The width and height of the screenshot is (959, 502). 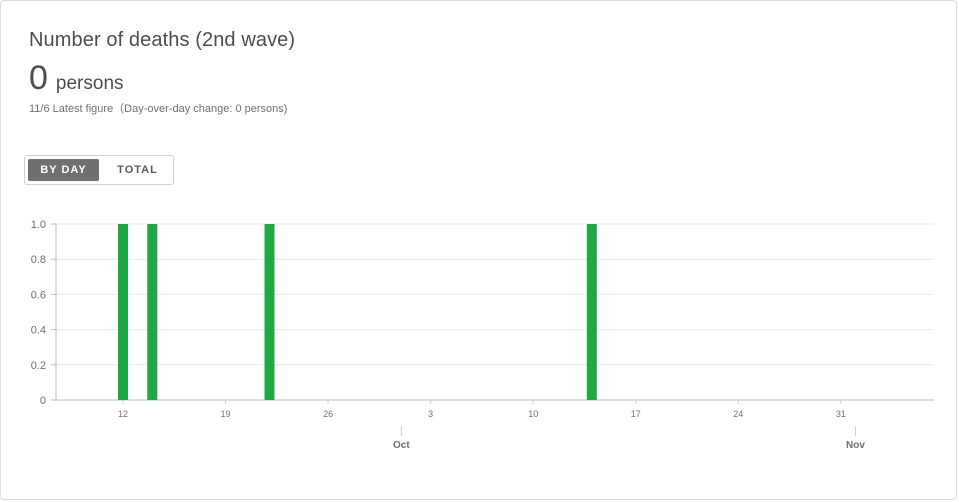 What do you see at coordinates (430, 414) in the screenshot?
I see `x-tick-label: 3` at bounding box center [430, 414].